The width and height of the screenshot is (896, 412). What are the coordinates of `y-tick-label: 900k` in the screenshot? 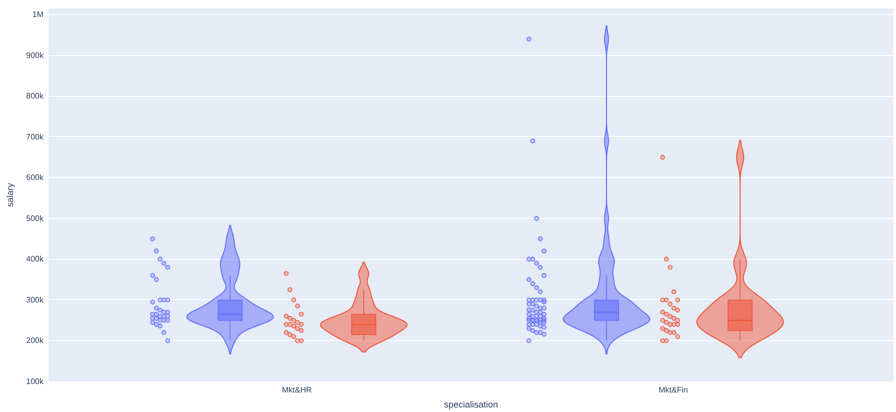 It's located at (35, 55).